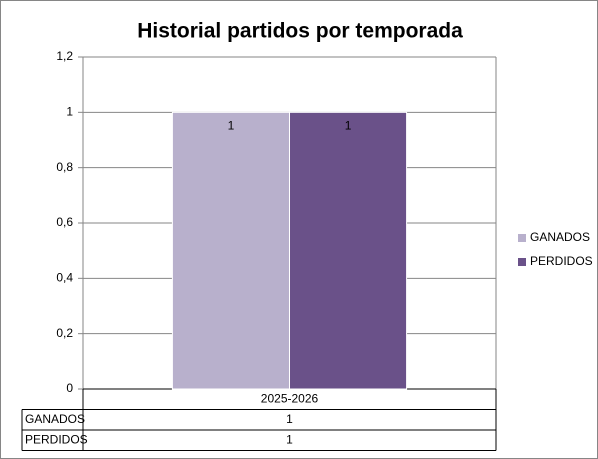 This screenshot has height=459, width=598. I want to click on table-series-name: GANADOS, so click(55, 419).